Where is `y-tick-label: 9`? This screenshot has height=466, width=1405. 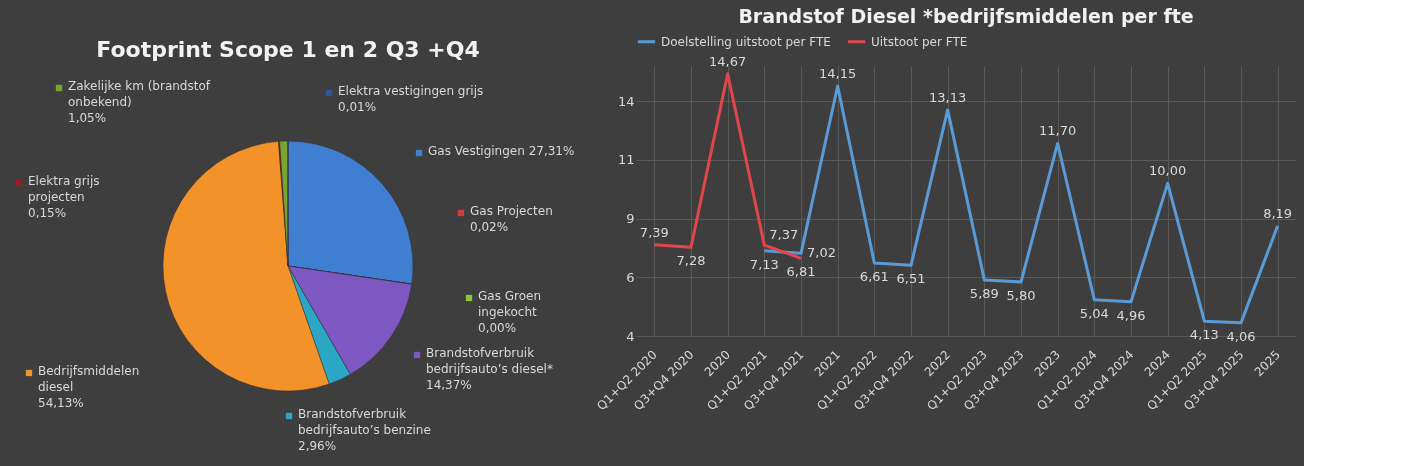 y-tick-label: 9 is located at coordinates (630, 219).